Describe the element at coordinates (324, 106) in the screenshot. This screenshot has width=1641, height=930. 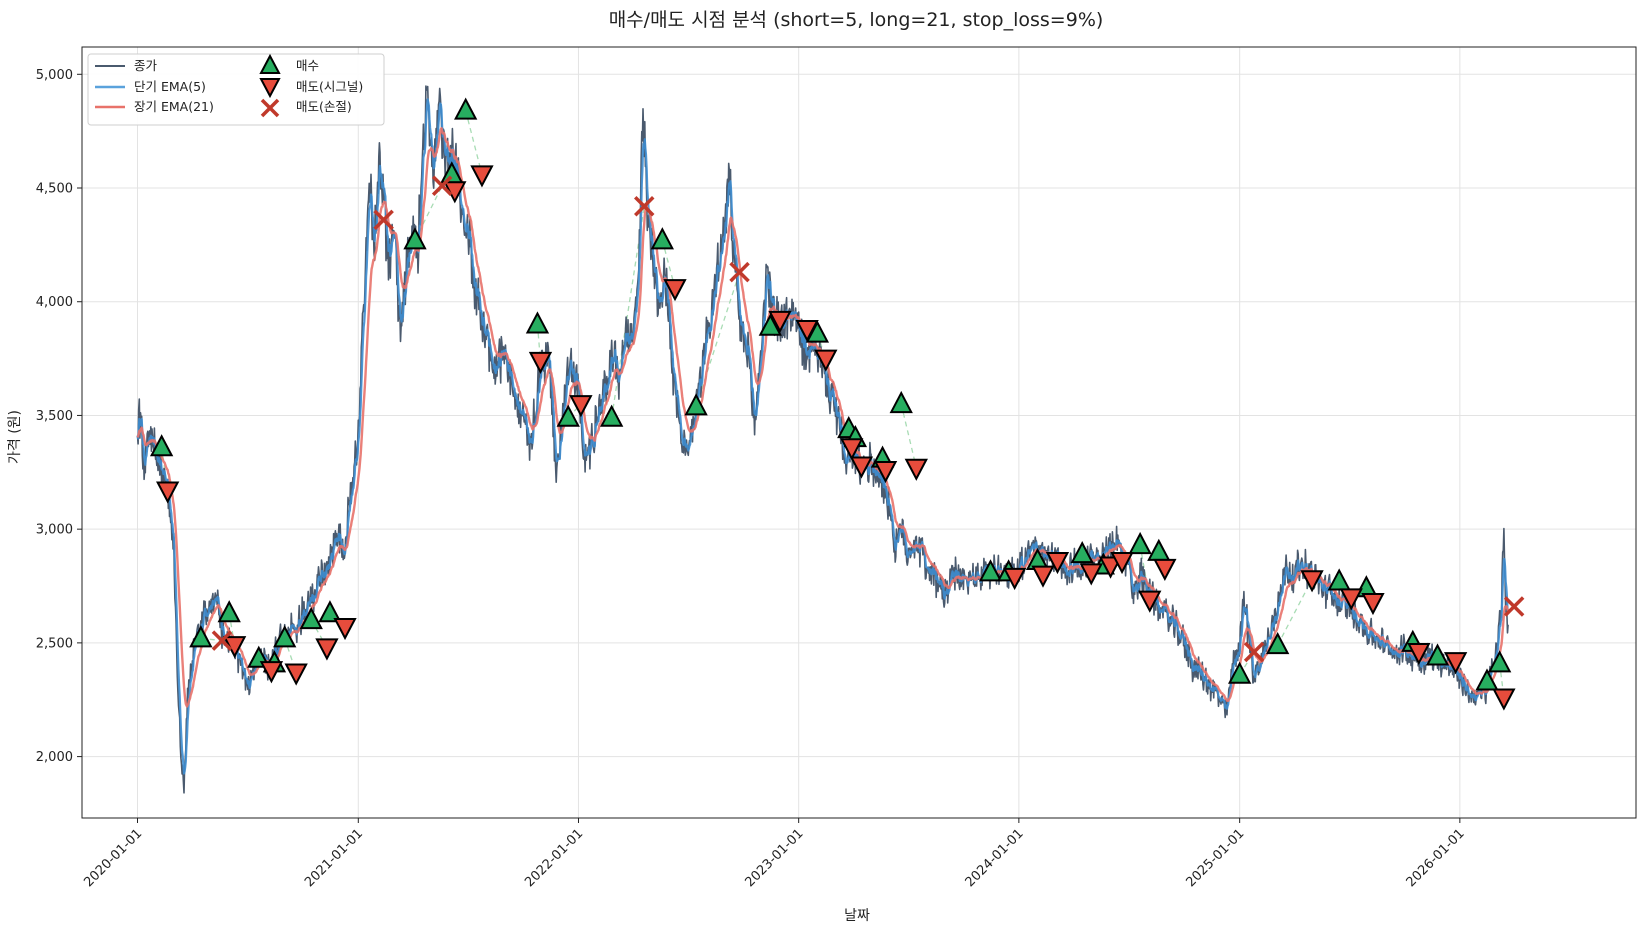
I see `legend-label-stop: 매도(손절)` at that location.